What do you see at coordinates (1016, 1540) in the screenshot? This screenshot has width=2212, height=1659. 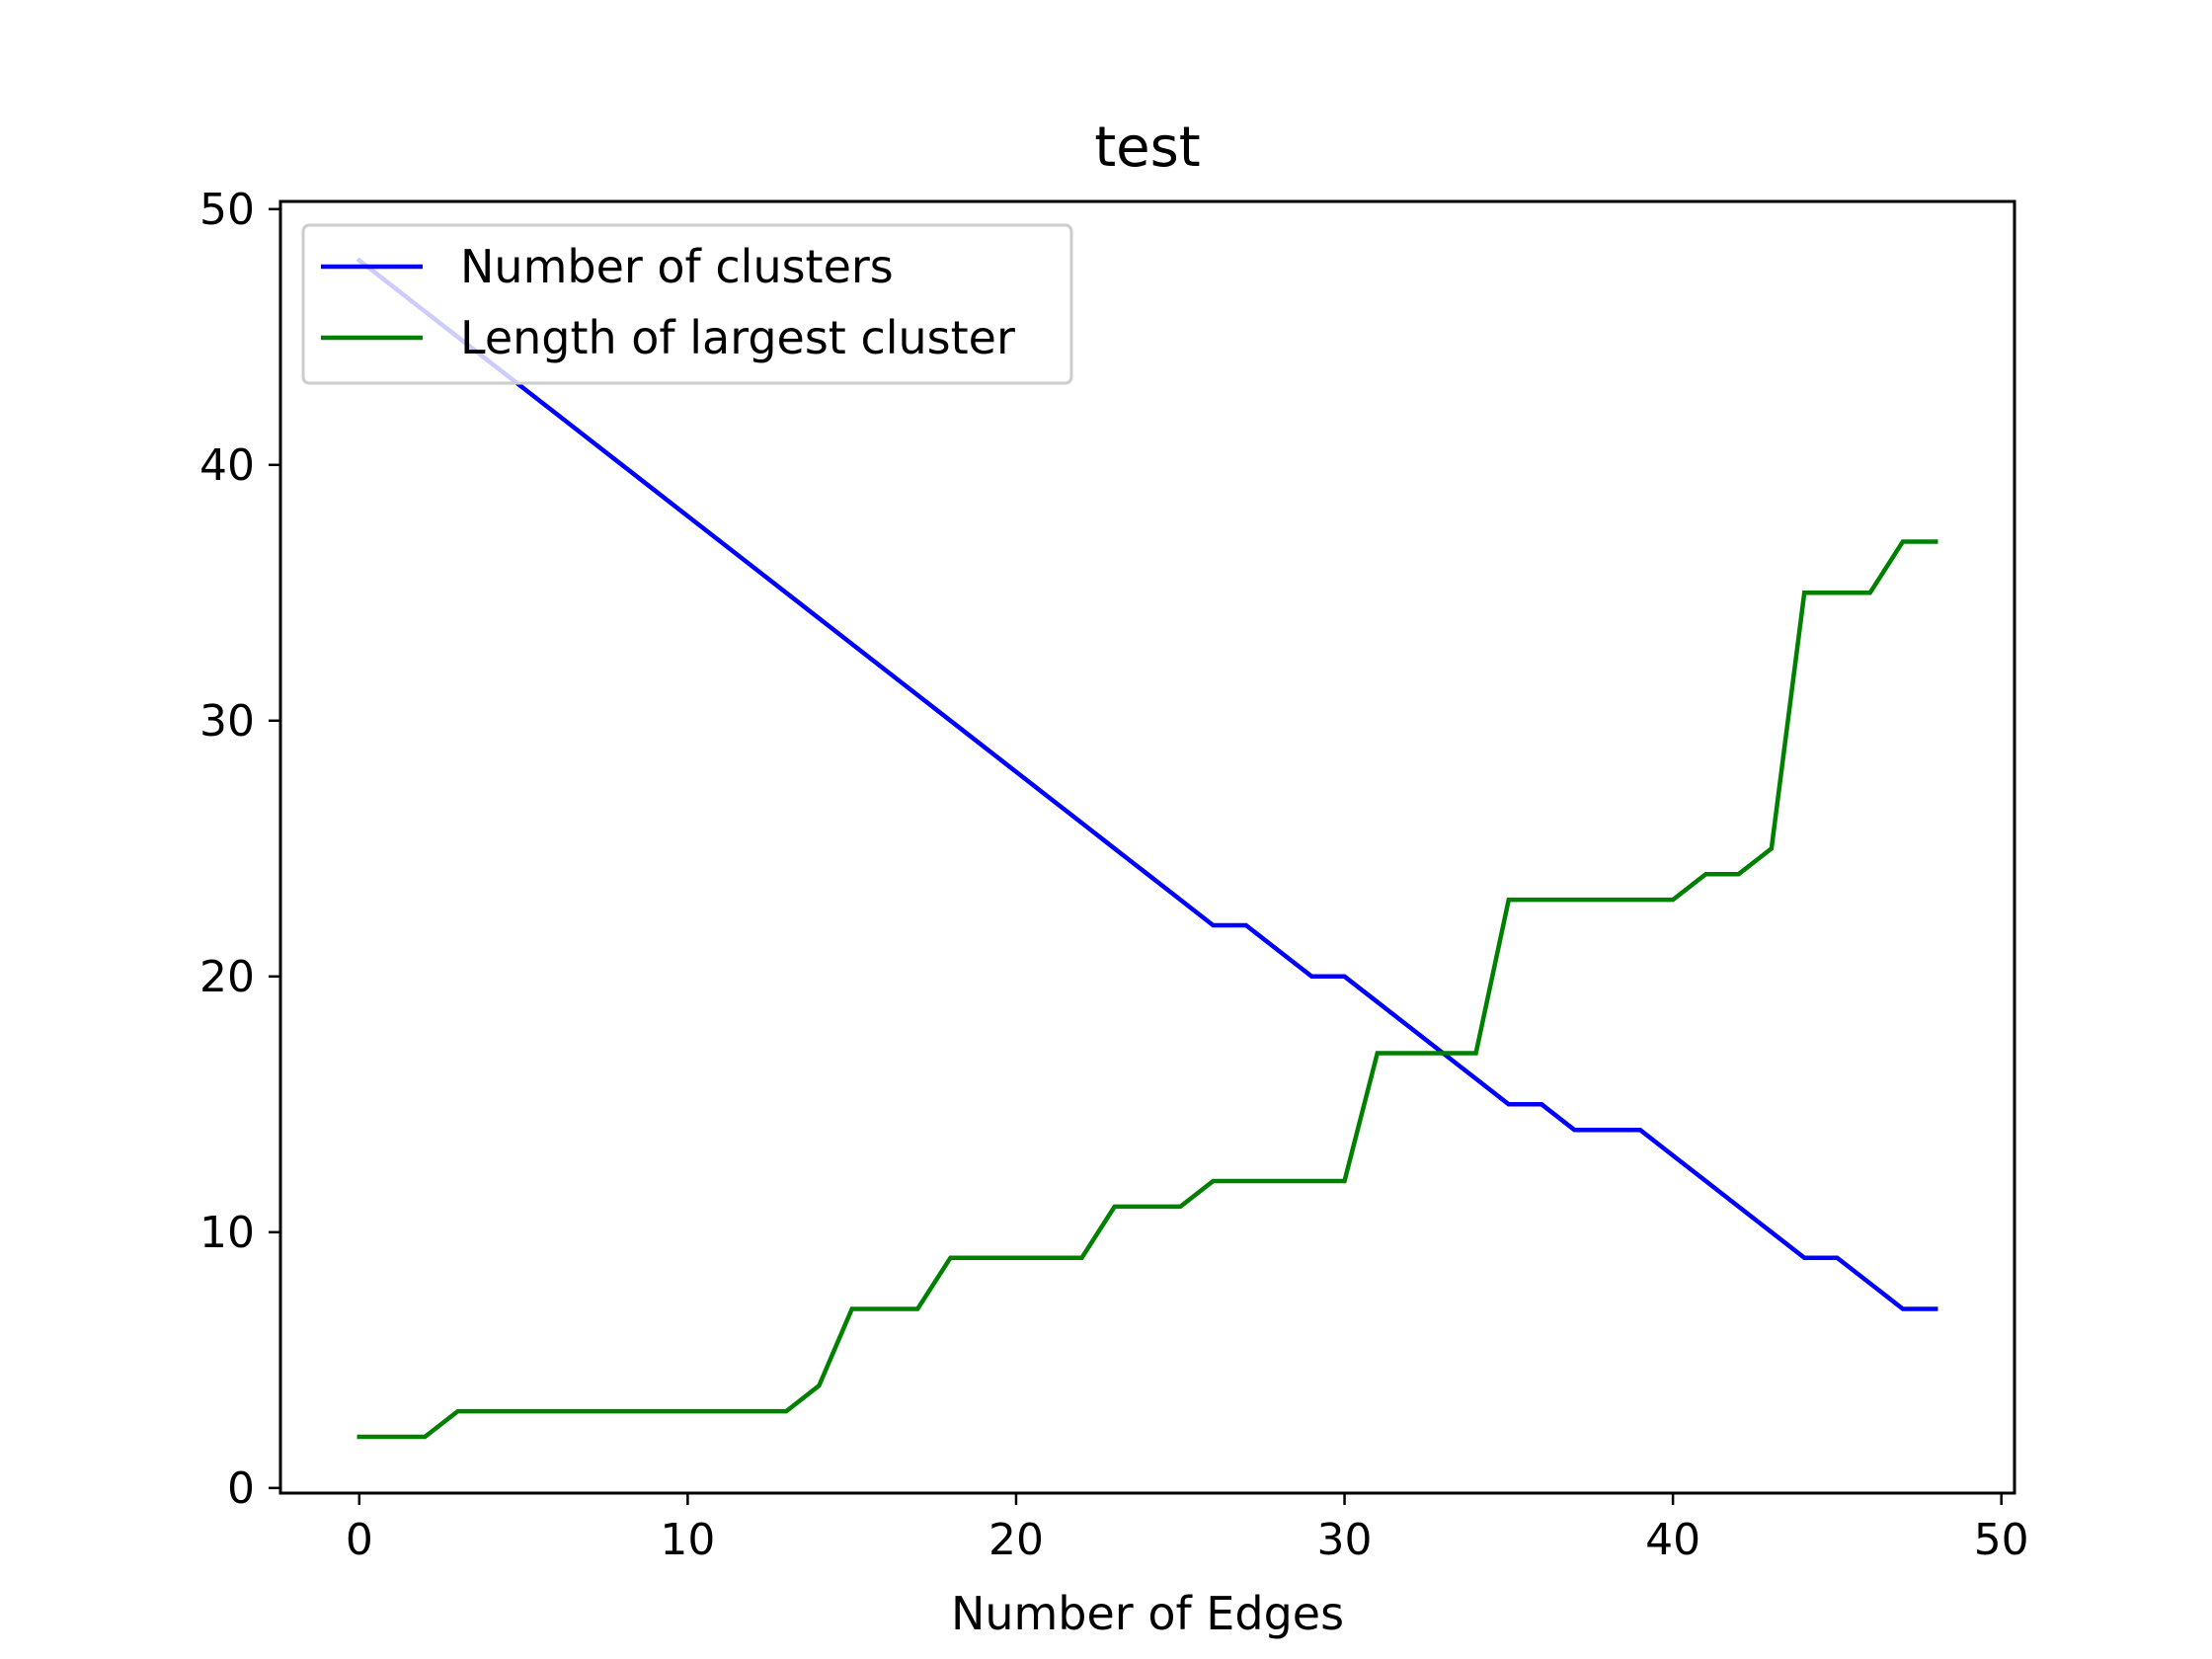 I see `x-tick-label: 20` at bounding box center [1016, 1540].